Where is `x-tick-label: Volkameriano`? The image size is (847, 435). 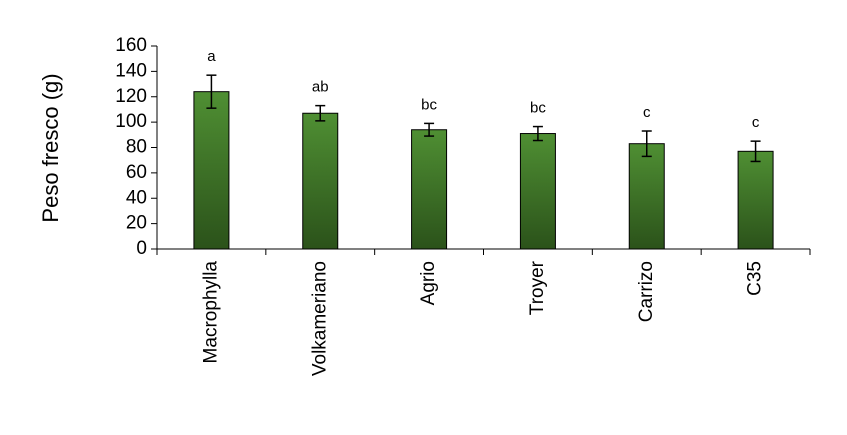 x-tick-label: Volkameriano is located at coordinates (319, 318).